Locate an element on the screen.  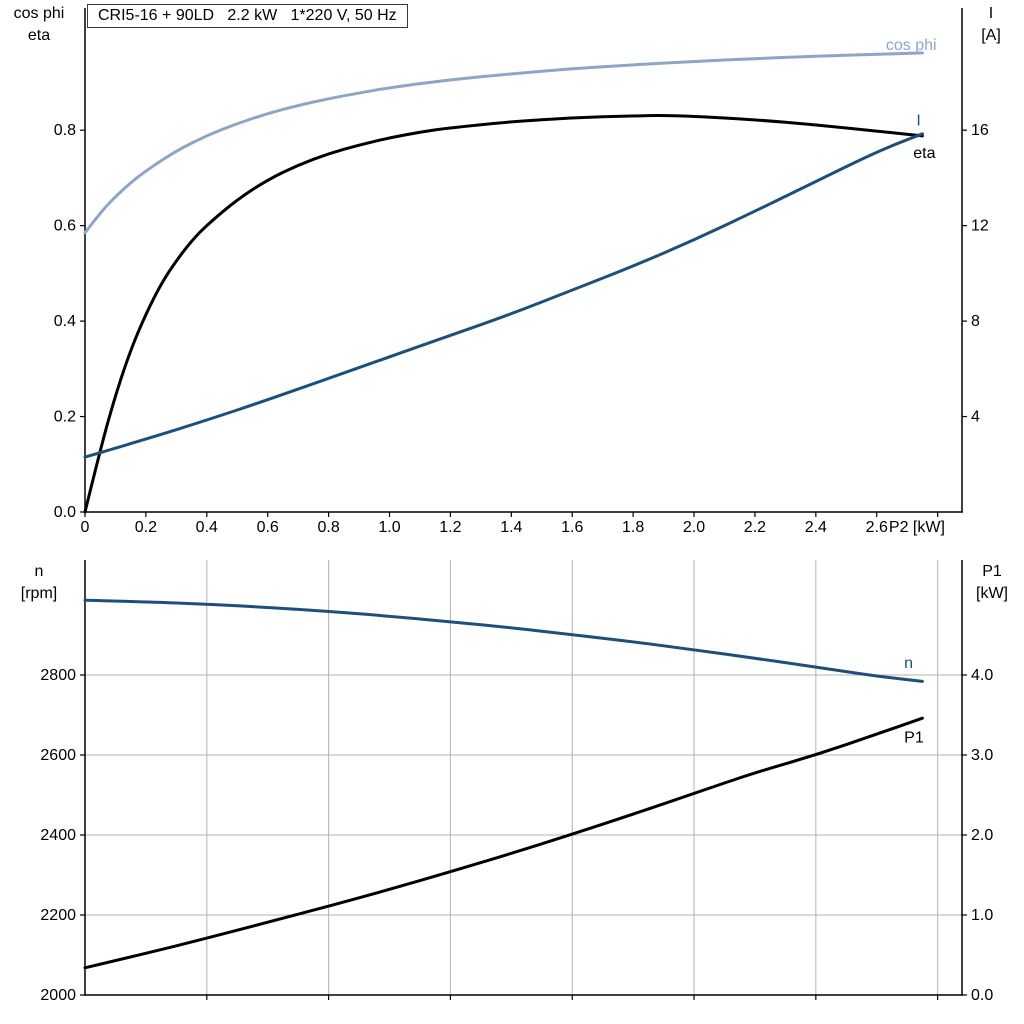
upper-right-axis-title: I [A] is located at coordinates (991, 25).